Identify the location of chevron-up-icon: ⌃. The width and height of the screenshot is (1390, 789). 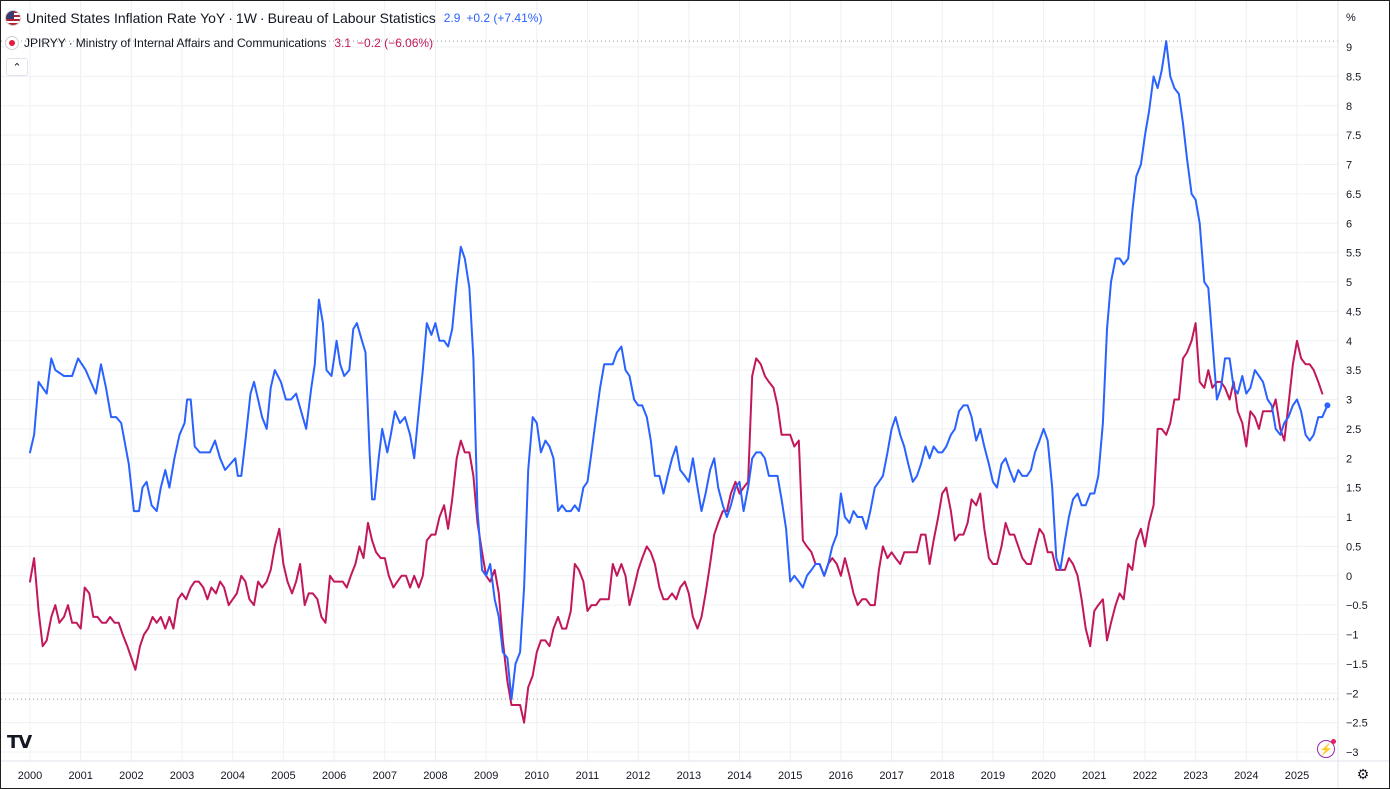
(17, 67).